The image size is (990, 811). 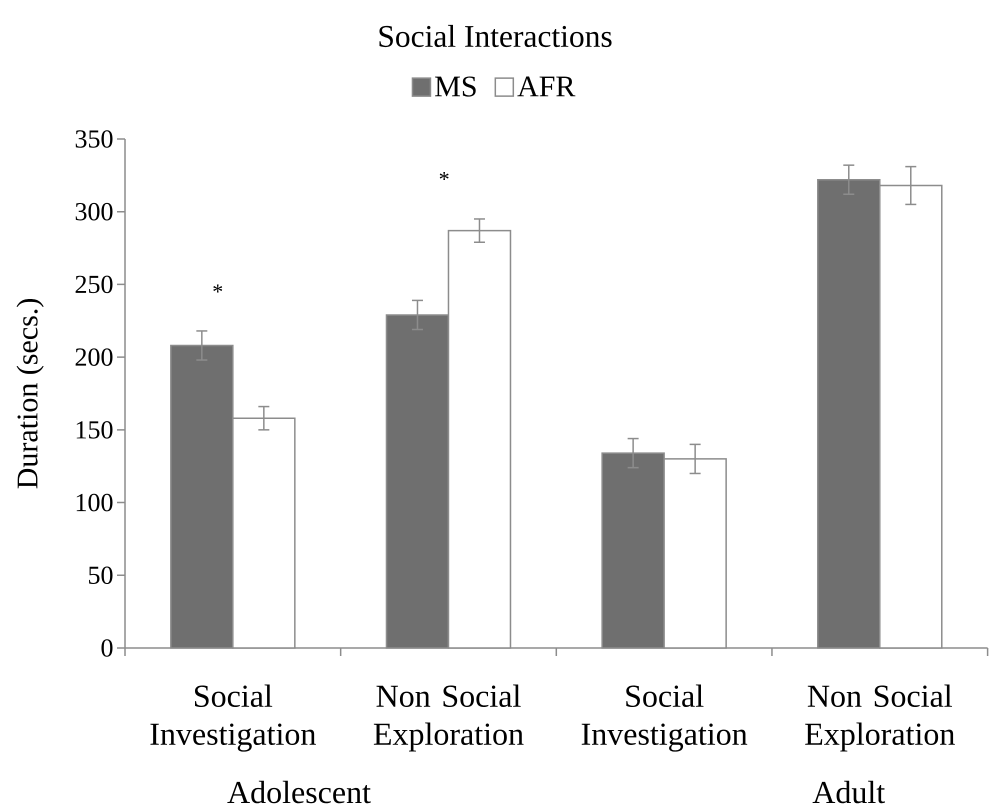 What do you see at coordinates (30, 393) in the screenshot?
I see `y-axis-title: Duration (secs.)` at bounding box center [30, 393].